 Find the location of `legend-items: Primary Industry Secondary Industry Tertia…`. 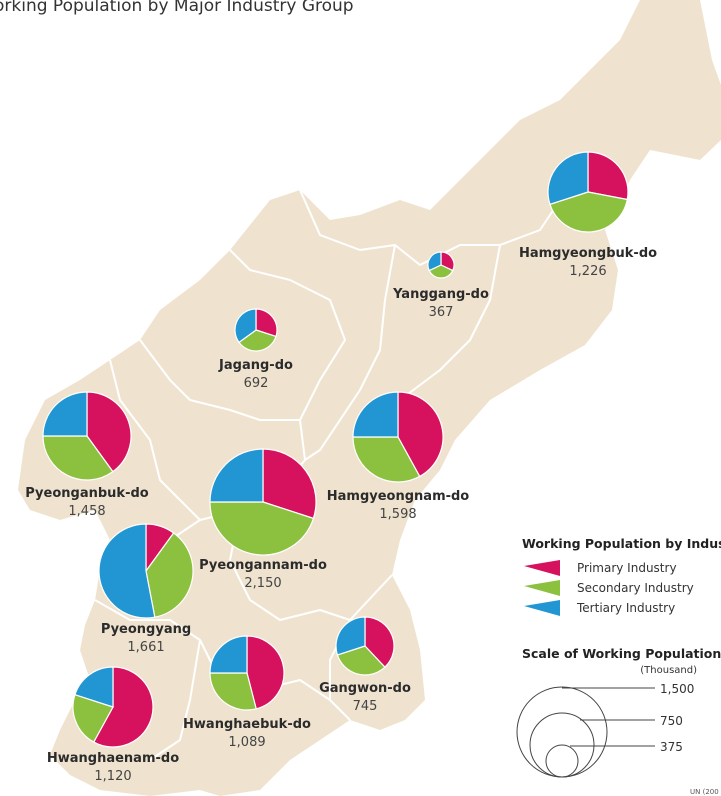

legend-items: Primary Industry Secondary Industry Tertia… is located at coordinates (609, 588).